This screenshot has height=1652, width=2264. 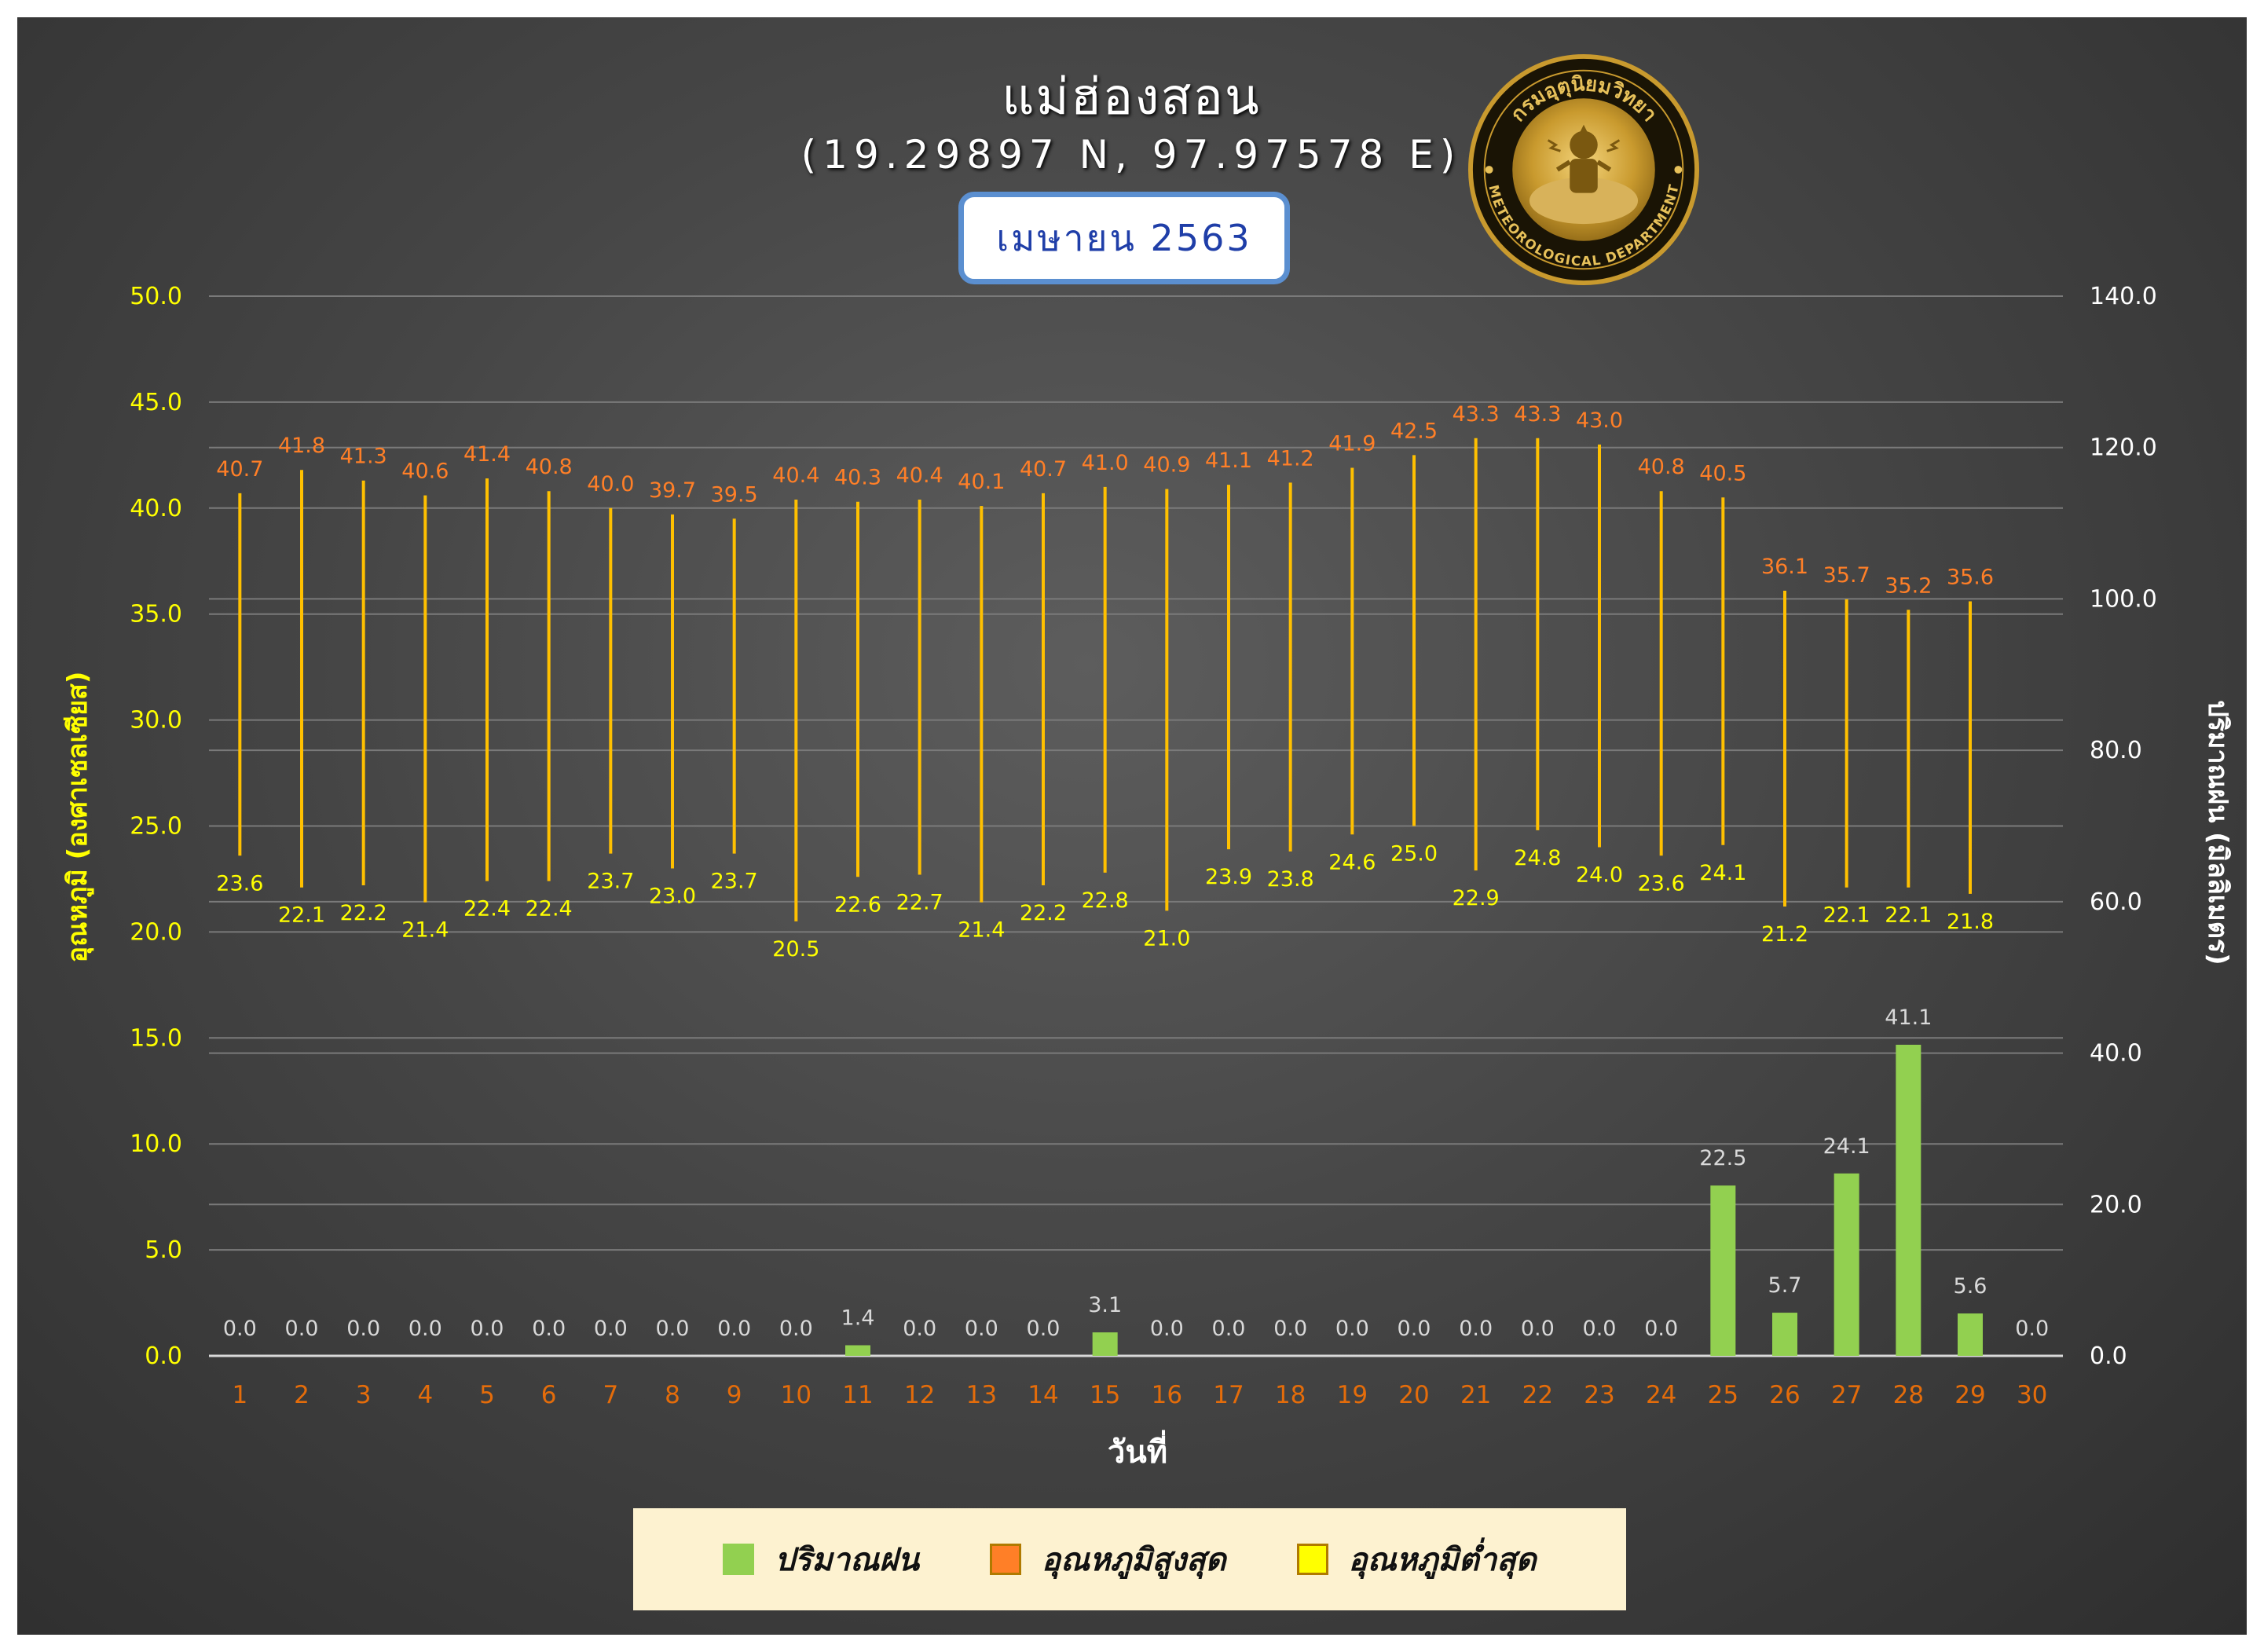 What do you see at coordinates (156, 1144) in the screenshot?
I see `left-tick-label: 10.0` at bounding box center [156, 1144].